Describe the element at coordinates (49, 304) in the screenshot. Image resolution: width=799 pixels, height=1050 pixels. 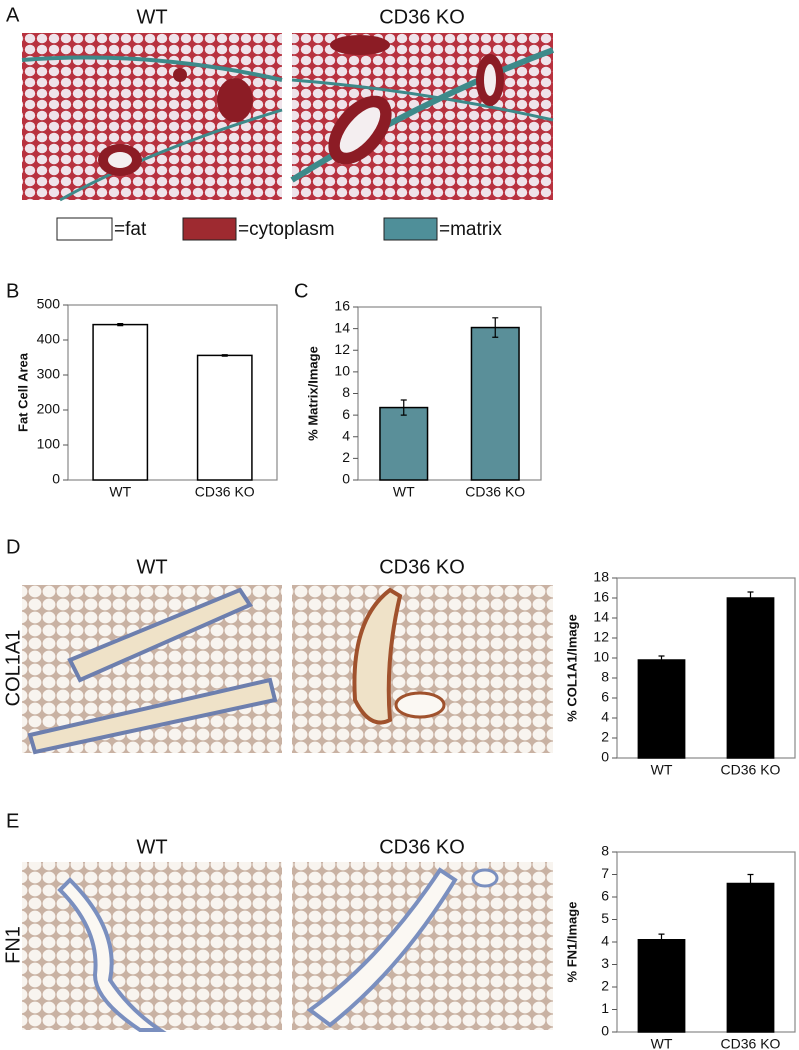
I see `y-tick-label: 500` at that location.